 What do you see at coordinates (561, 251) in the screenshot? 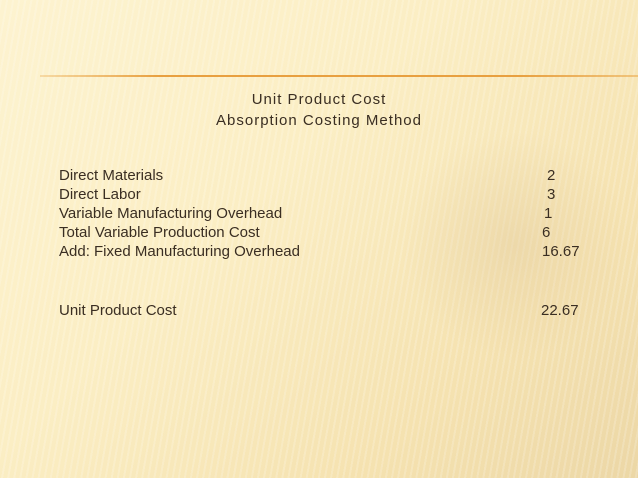
I see `row-value: 16.67` at bounding box center [561, 251].